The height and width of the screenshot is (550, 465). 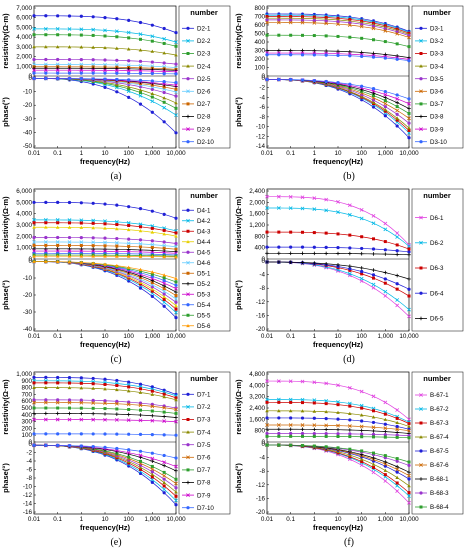 What do you see at coordinates (204, 221) in the screenshot?
I see `legend-entry: D4-2` at bounding box center [204, 221].